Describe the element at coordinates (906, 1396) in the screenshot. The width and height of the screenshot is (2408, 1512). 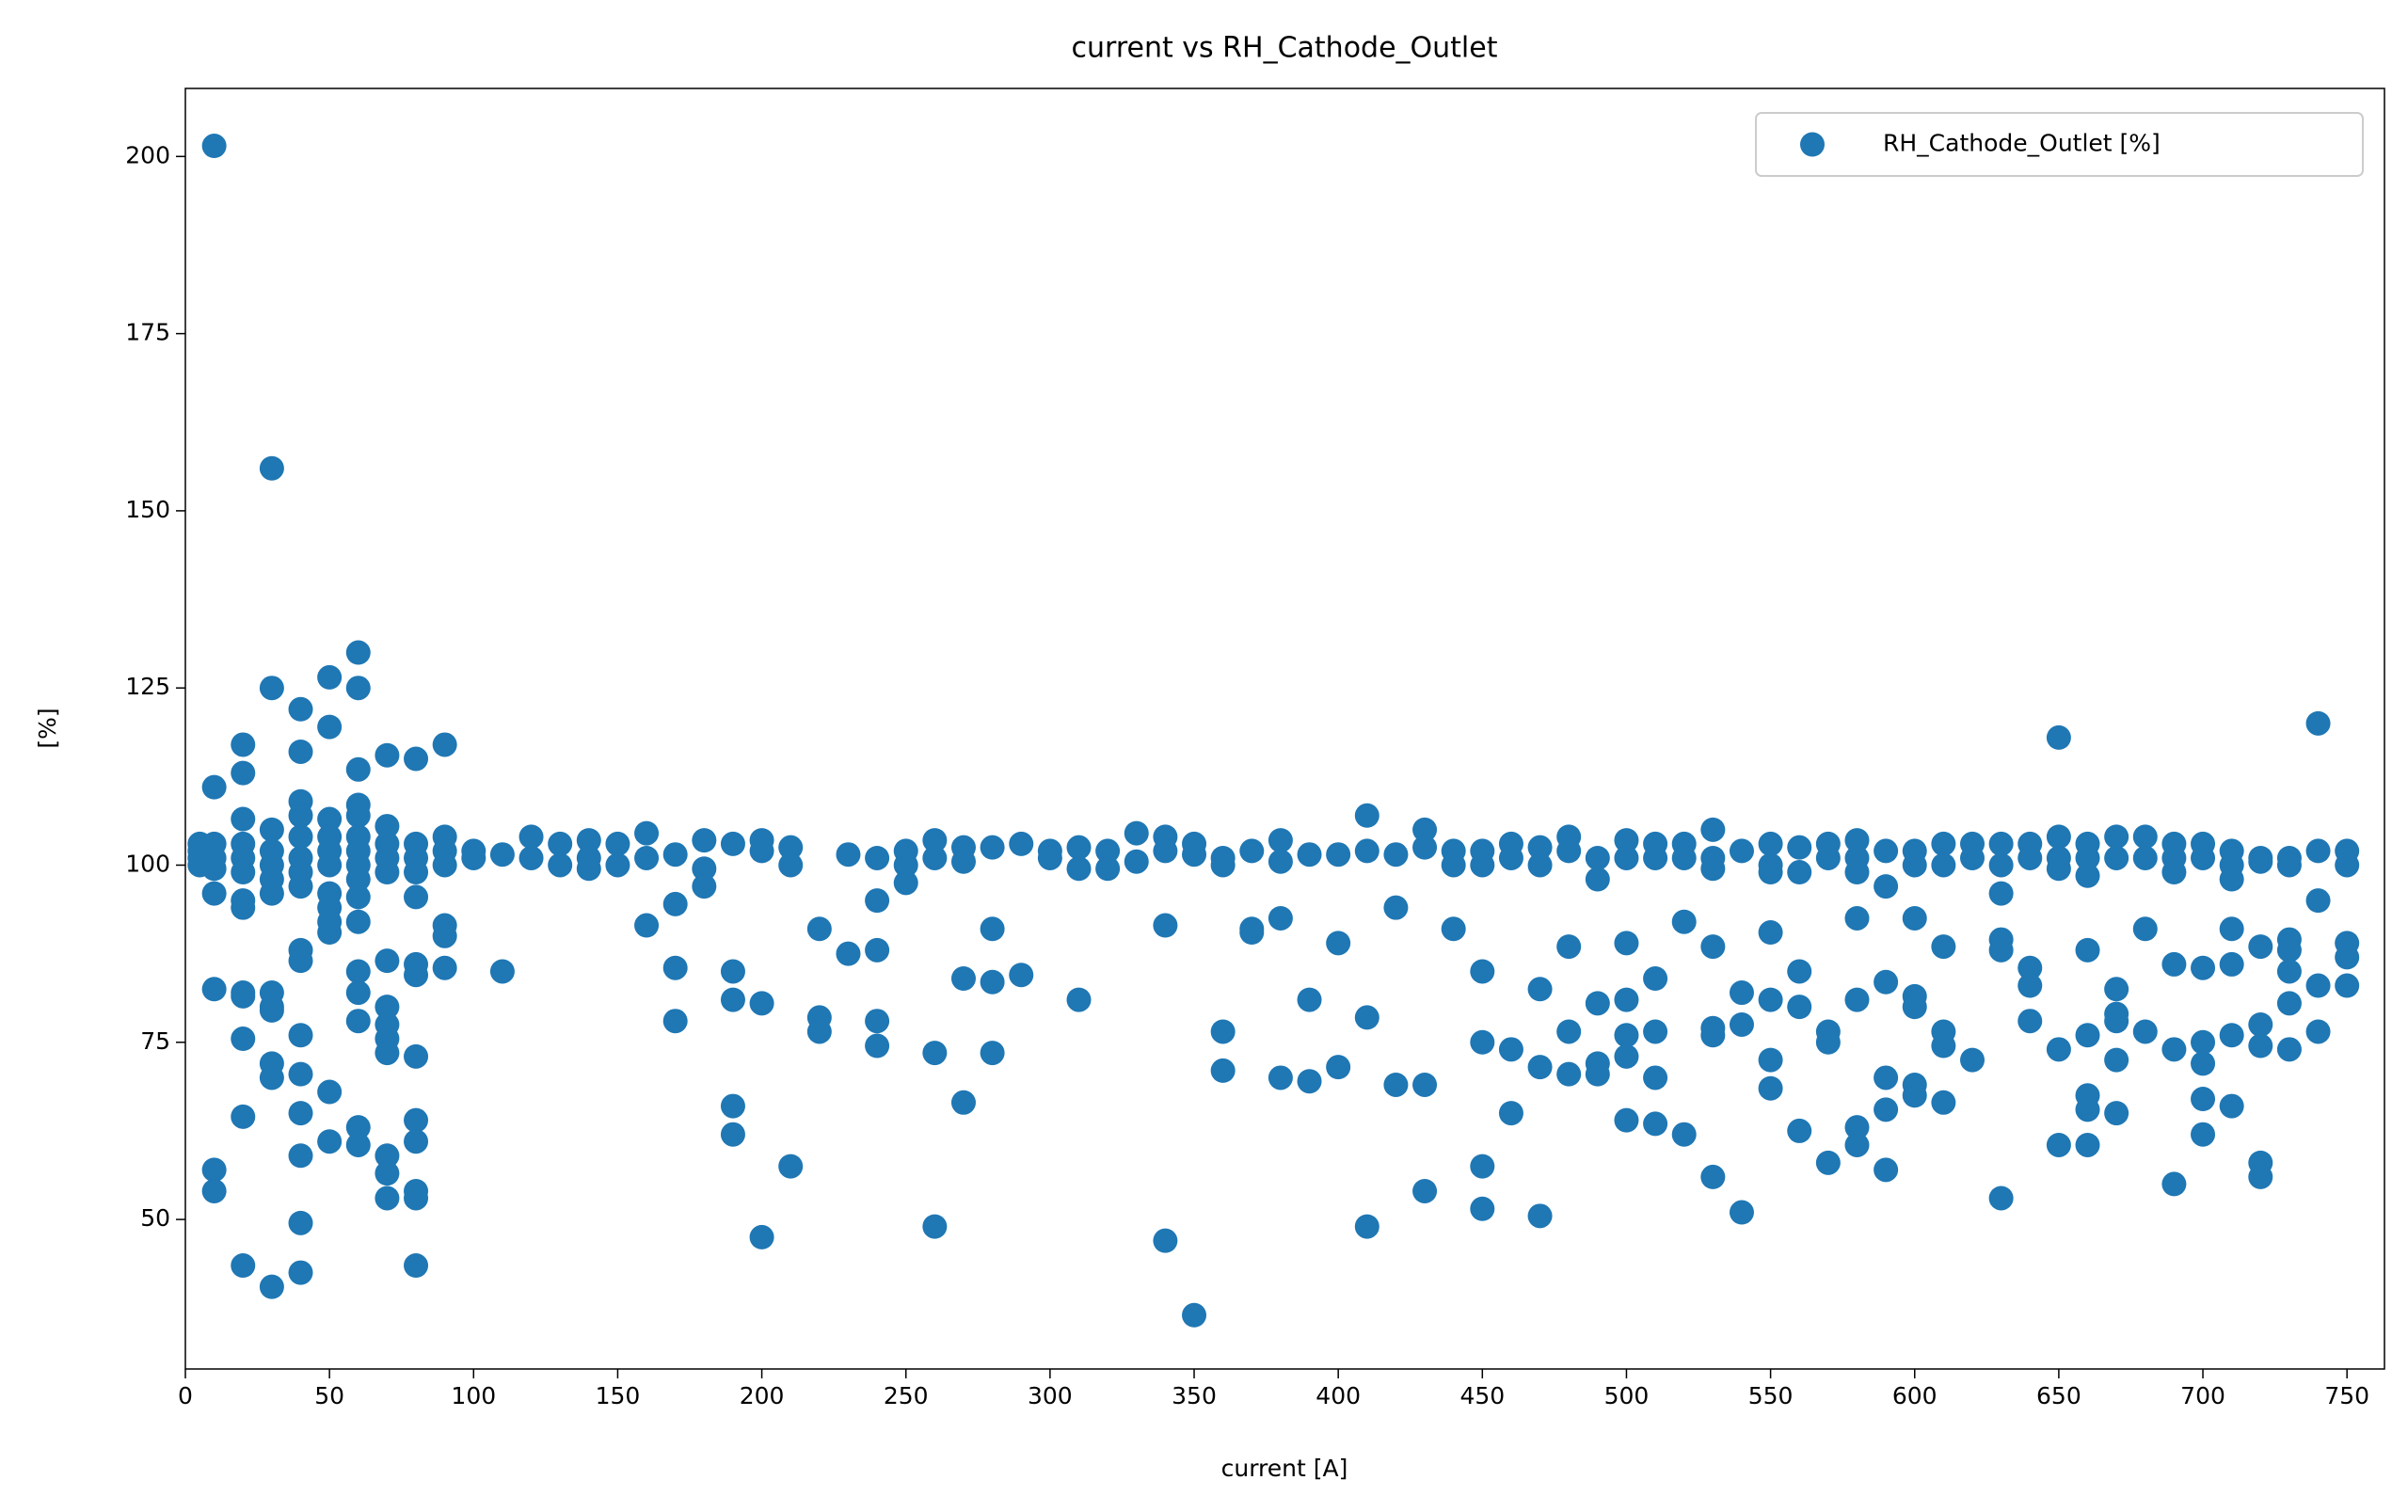
I see `x-tick-label: 250` at that location.